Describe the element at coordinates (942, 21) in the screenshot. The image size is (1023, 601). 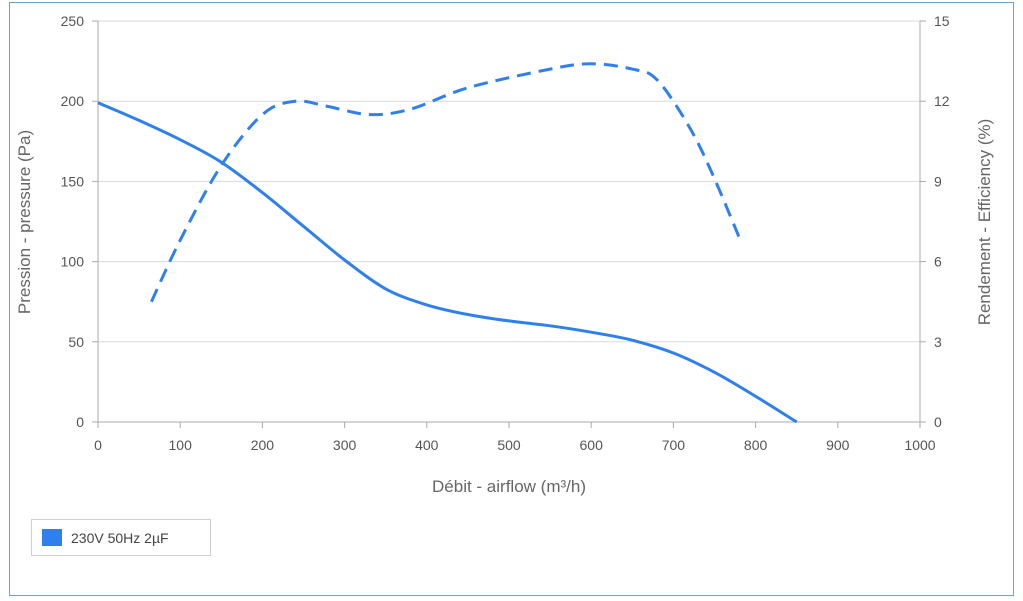
I see `y-right-tick-label: 15` at that location.